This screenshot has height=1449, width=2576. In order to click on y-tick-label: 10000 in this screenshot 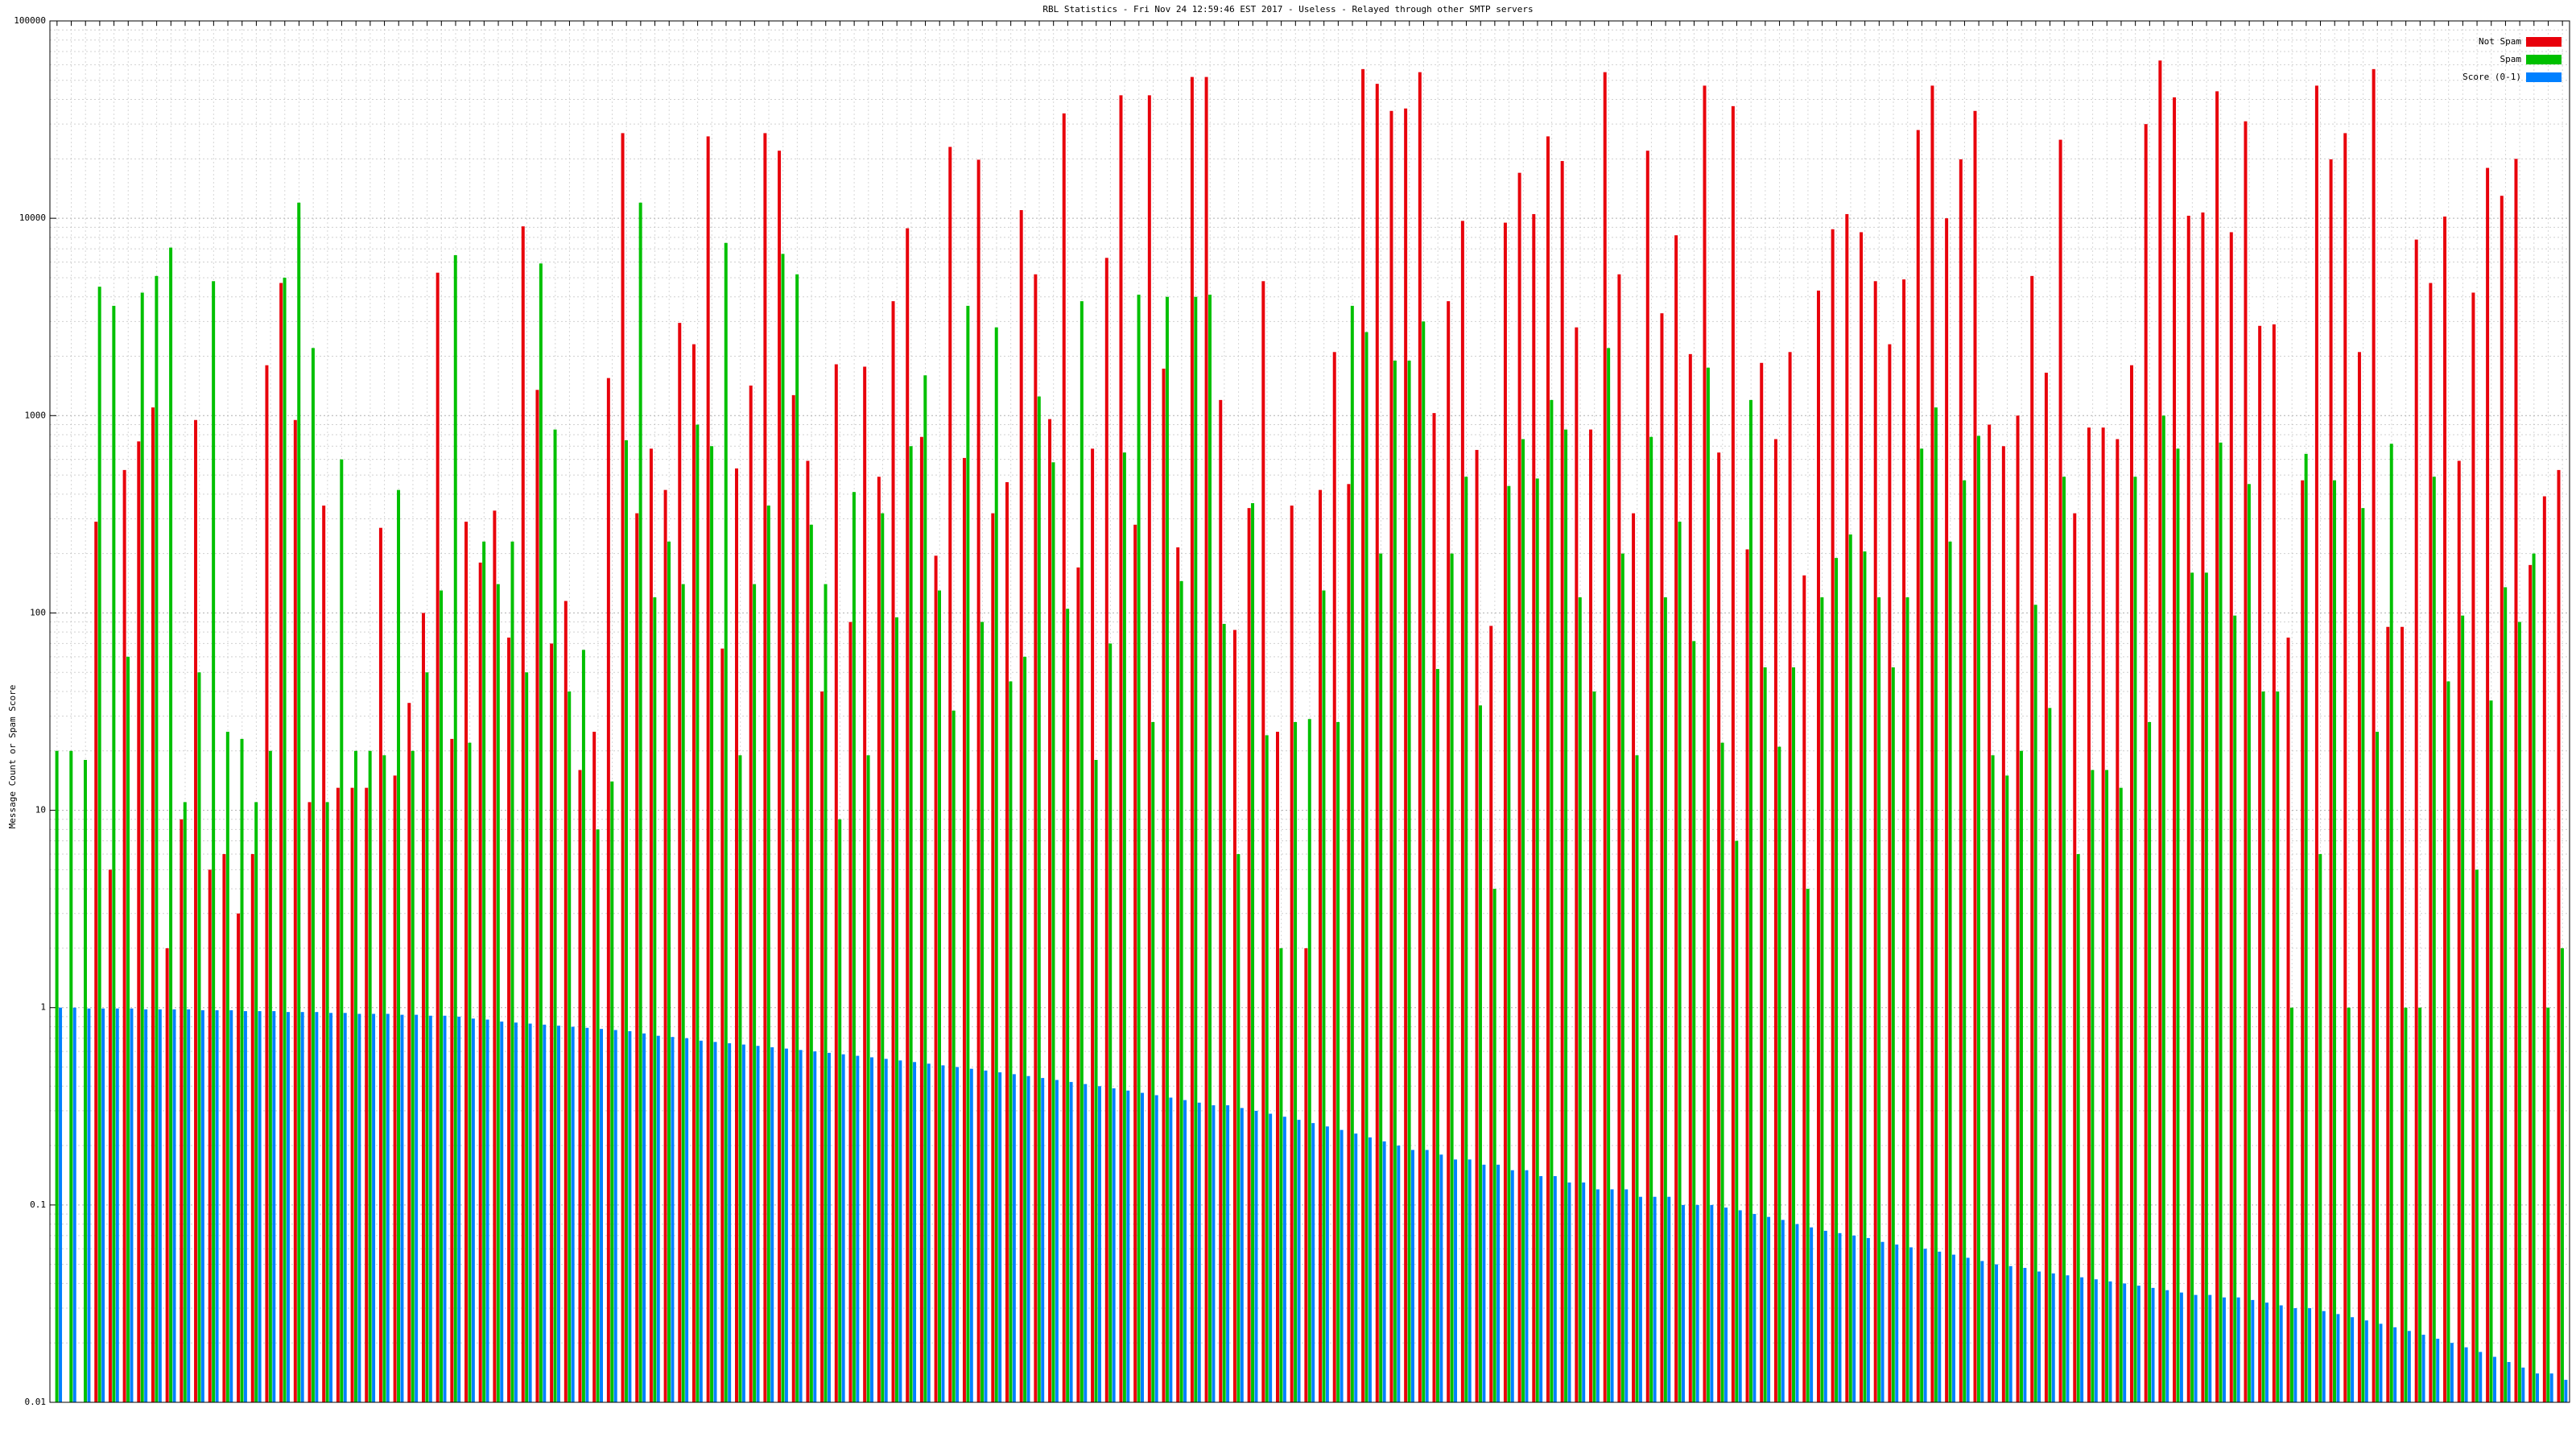, I will do `click(32, 218)`.